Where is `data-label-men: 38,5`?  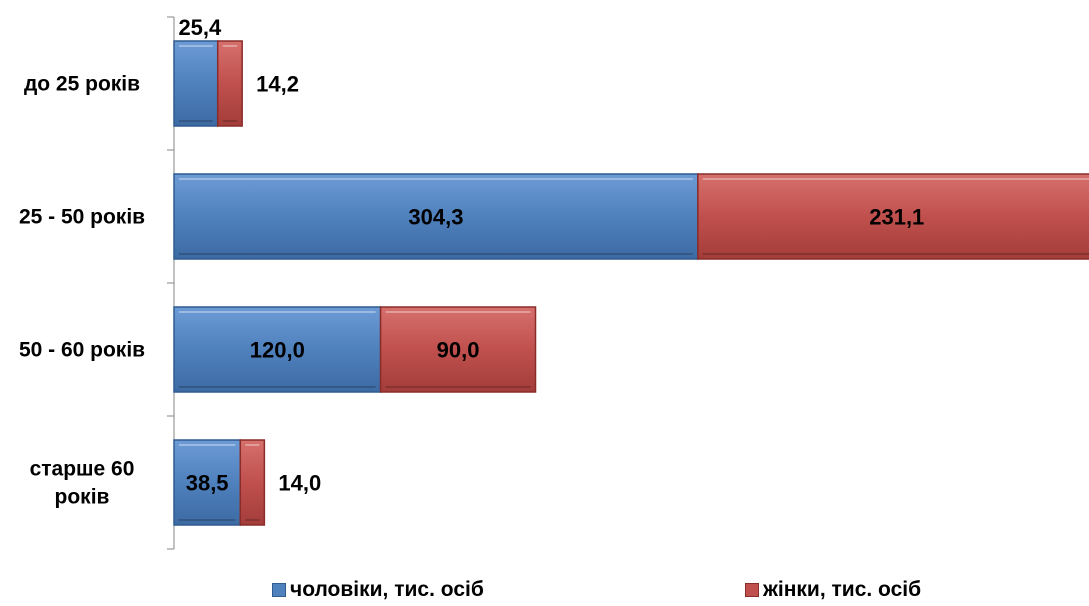
data-label-men: 38,5 is located at coordinates (207, 483).